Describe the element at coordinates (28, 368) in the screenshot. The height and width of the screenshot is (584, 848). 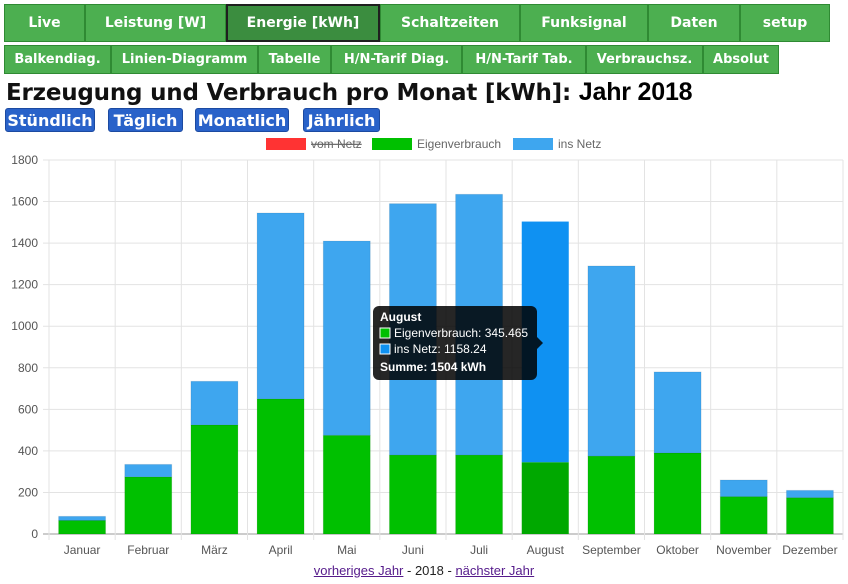
I see `y-tick-label: 800` at that location.